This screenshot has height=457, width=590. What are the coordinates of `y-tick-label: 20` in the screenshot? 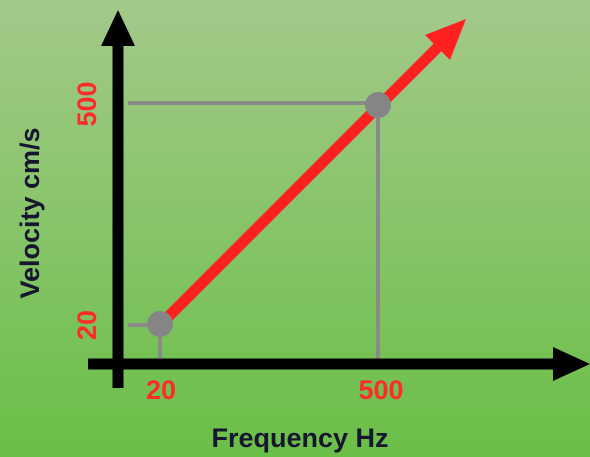 It's located at (87, 325).